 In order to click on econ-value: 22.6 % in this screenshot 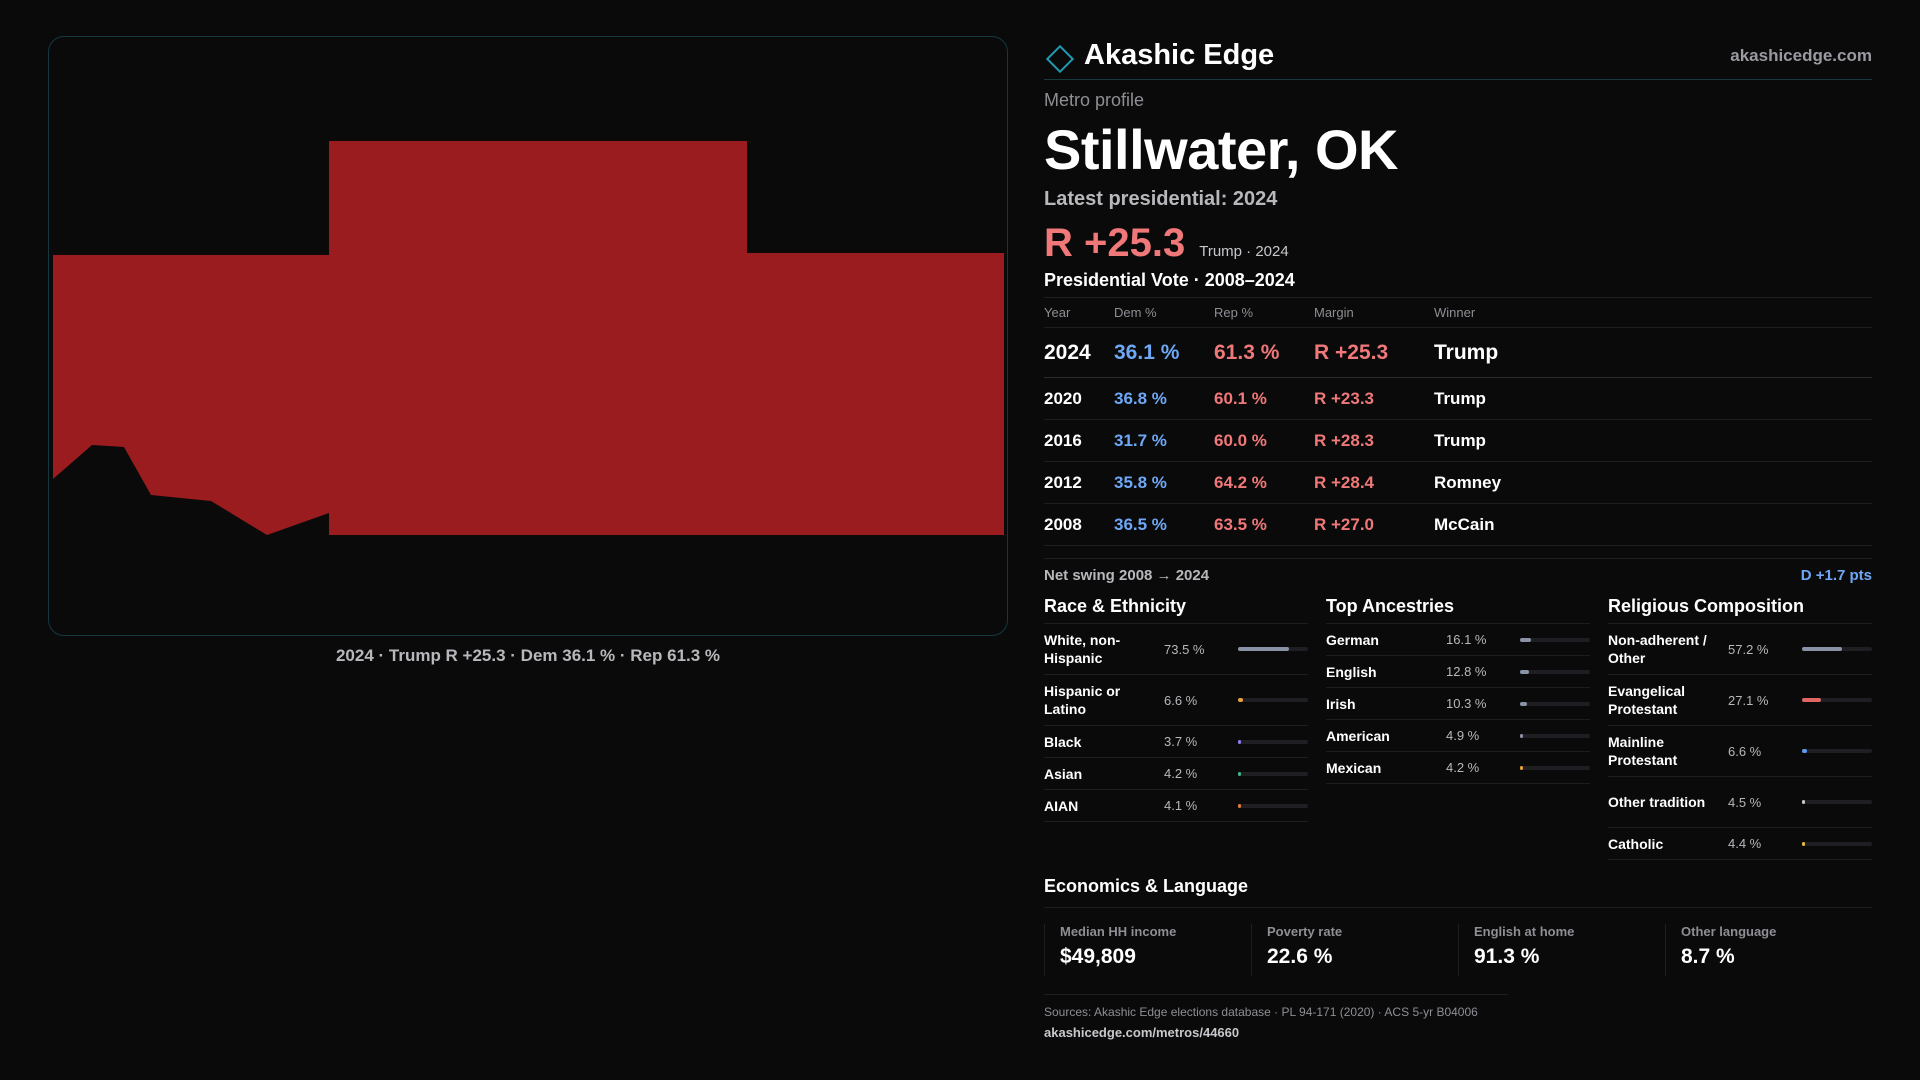, I will do `click(1300, 956)`.